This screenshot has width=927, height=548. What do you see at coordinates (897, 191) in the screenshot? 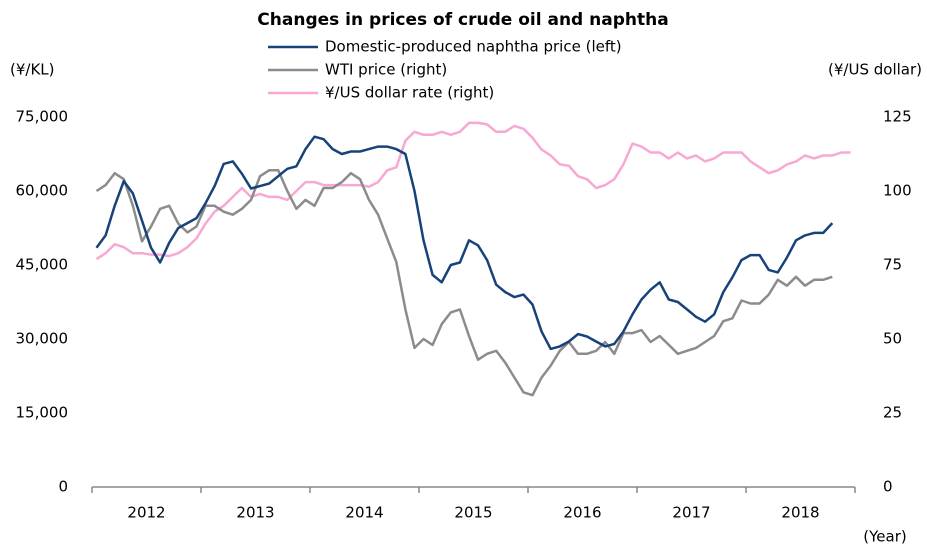
I see `y2-tick-label: 100` at bounding box center [897, 191].